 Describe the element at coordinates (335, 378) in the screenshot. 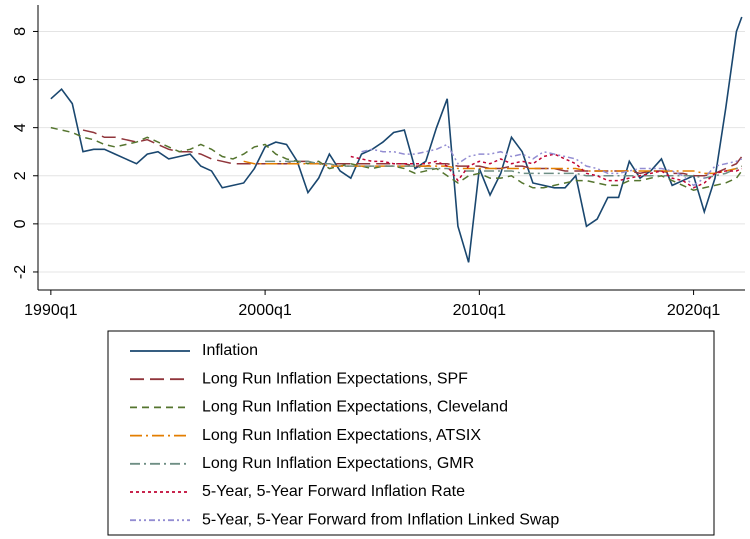

I see `legend-label: Long Run Inflation Expectations, SPF` at that location.